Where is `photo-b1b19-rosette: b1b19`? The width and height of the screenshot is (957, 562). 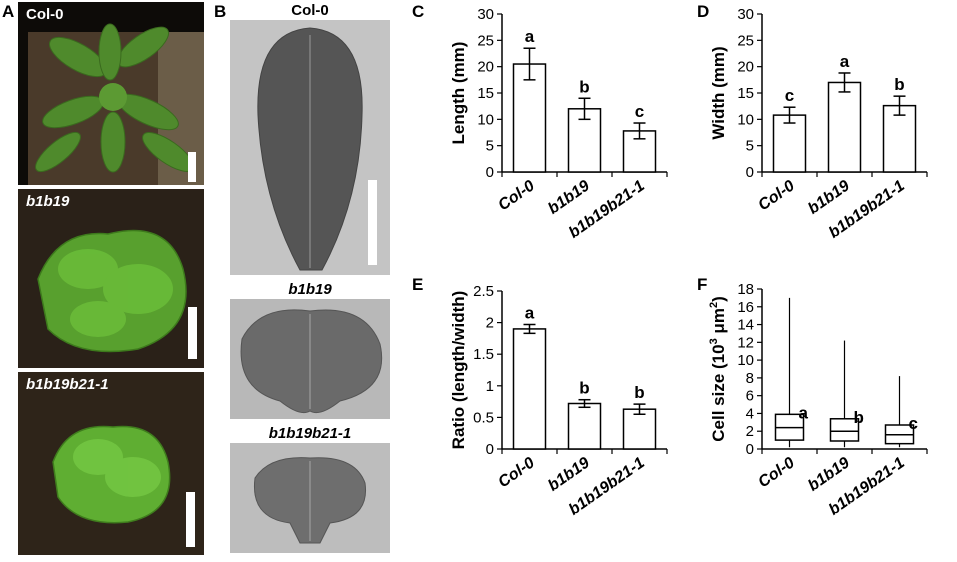 photo-b1b19-rosette: b1b19 is located at coordinates (111, 278).